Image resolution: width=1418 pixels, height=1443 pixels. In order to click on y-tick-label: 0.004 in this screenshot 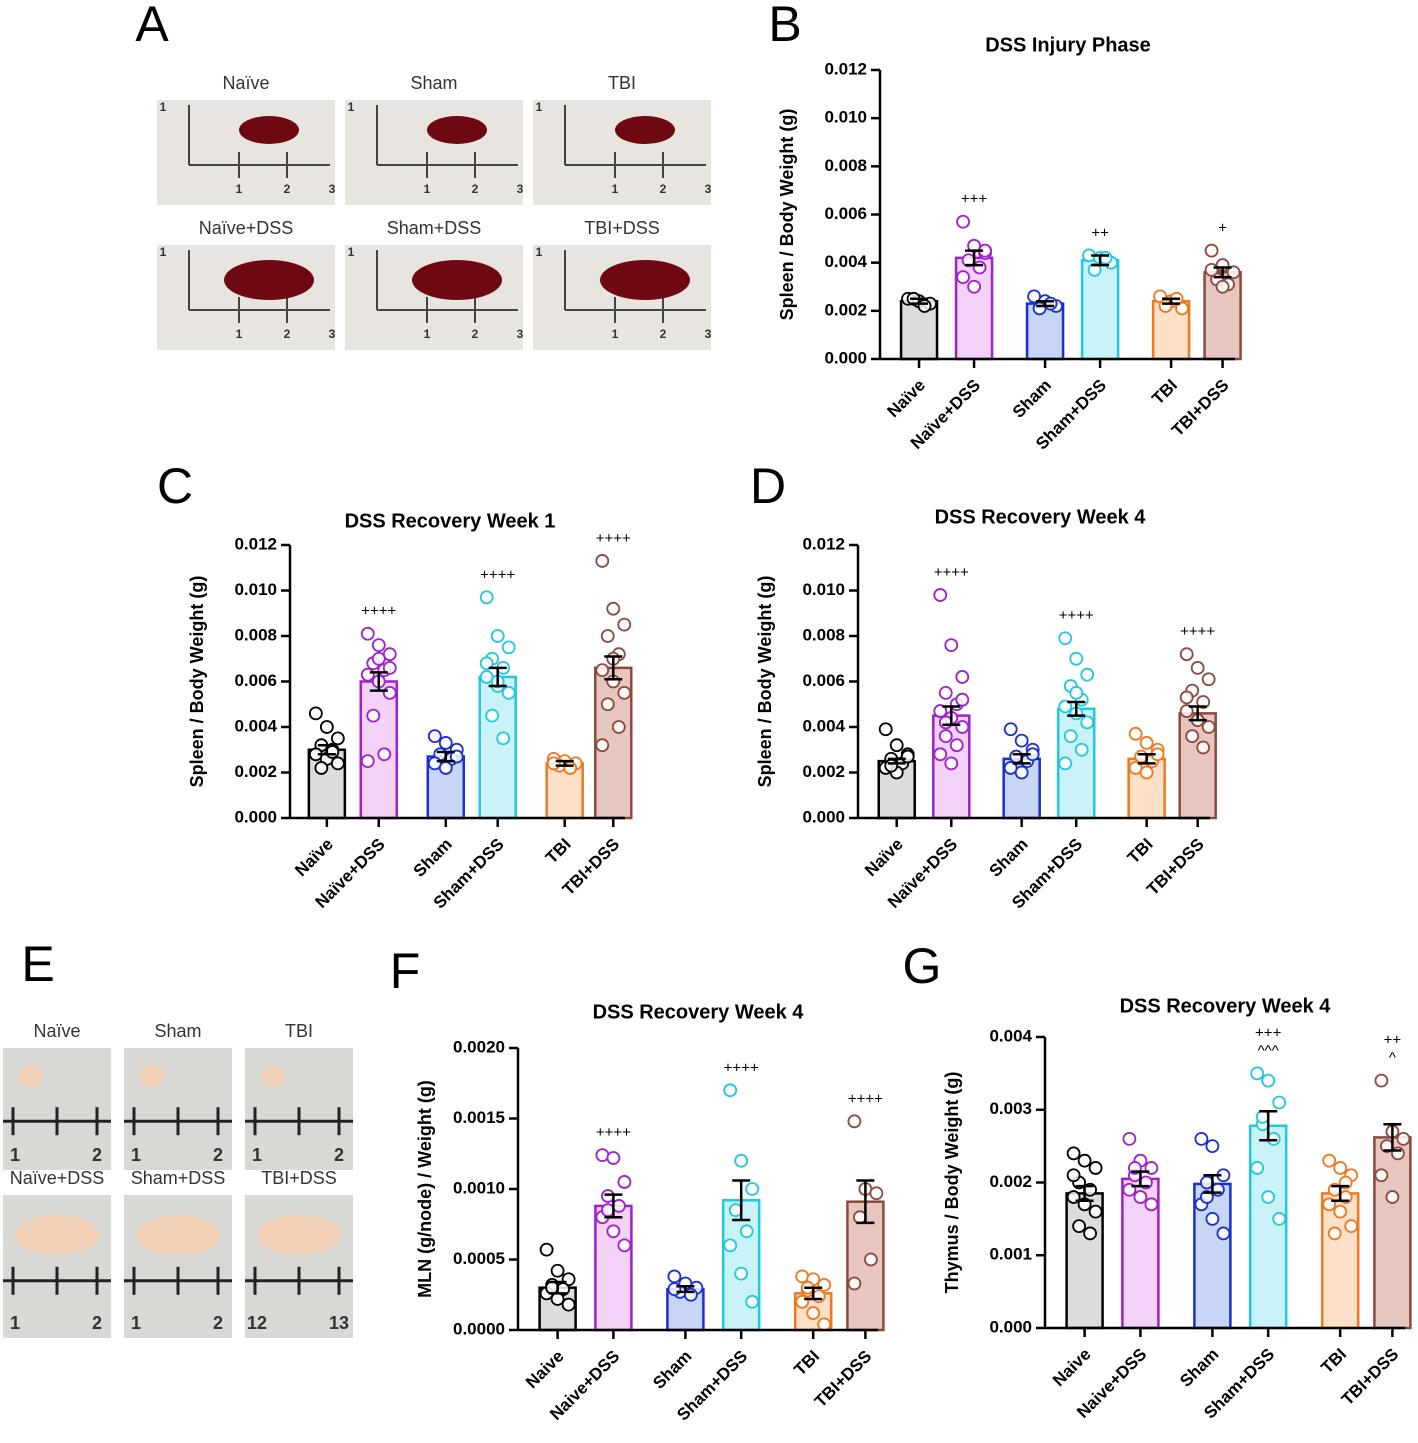, I will do `click(823, 725)`.